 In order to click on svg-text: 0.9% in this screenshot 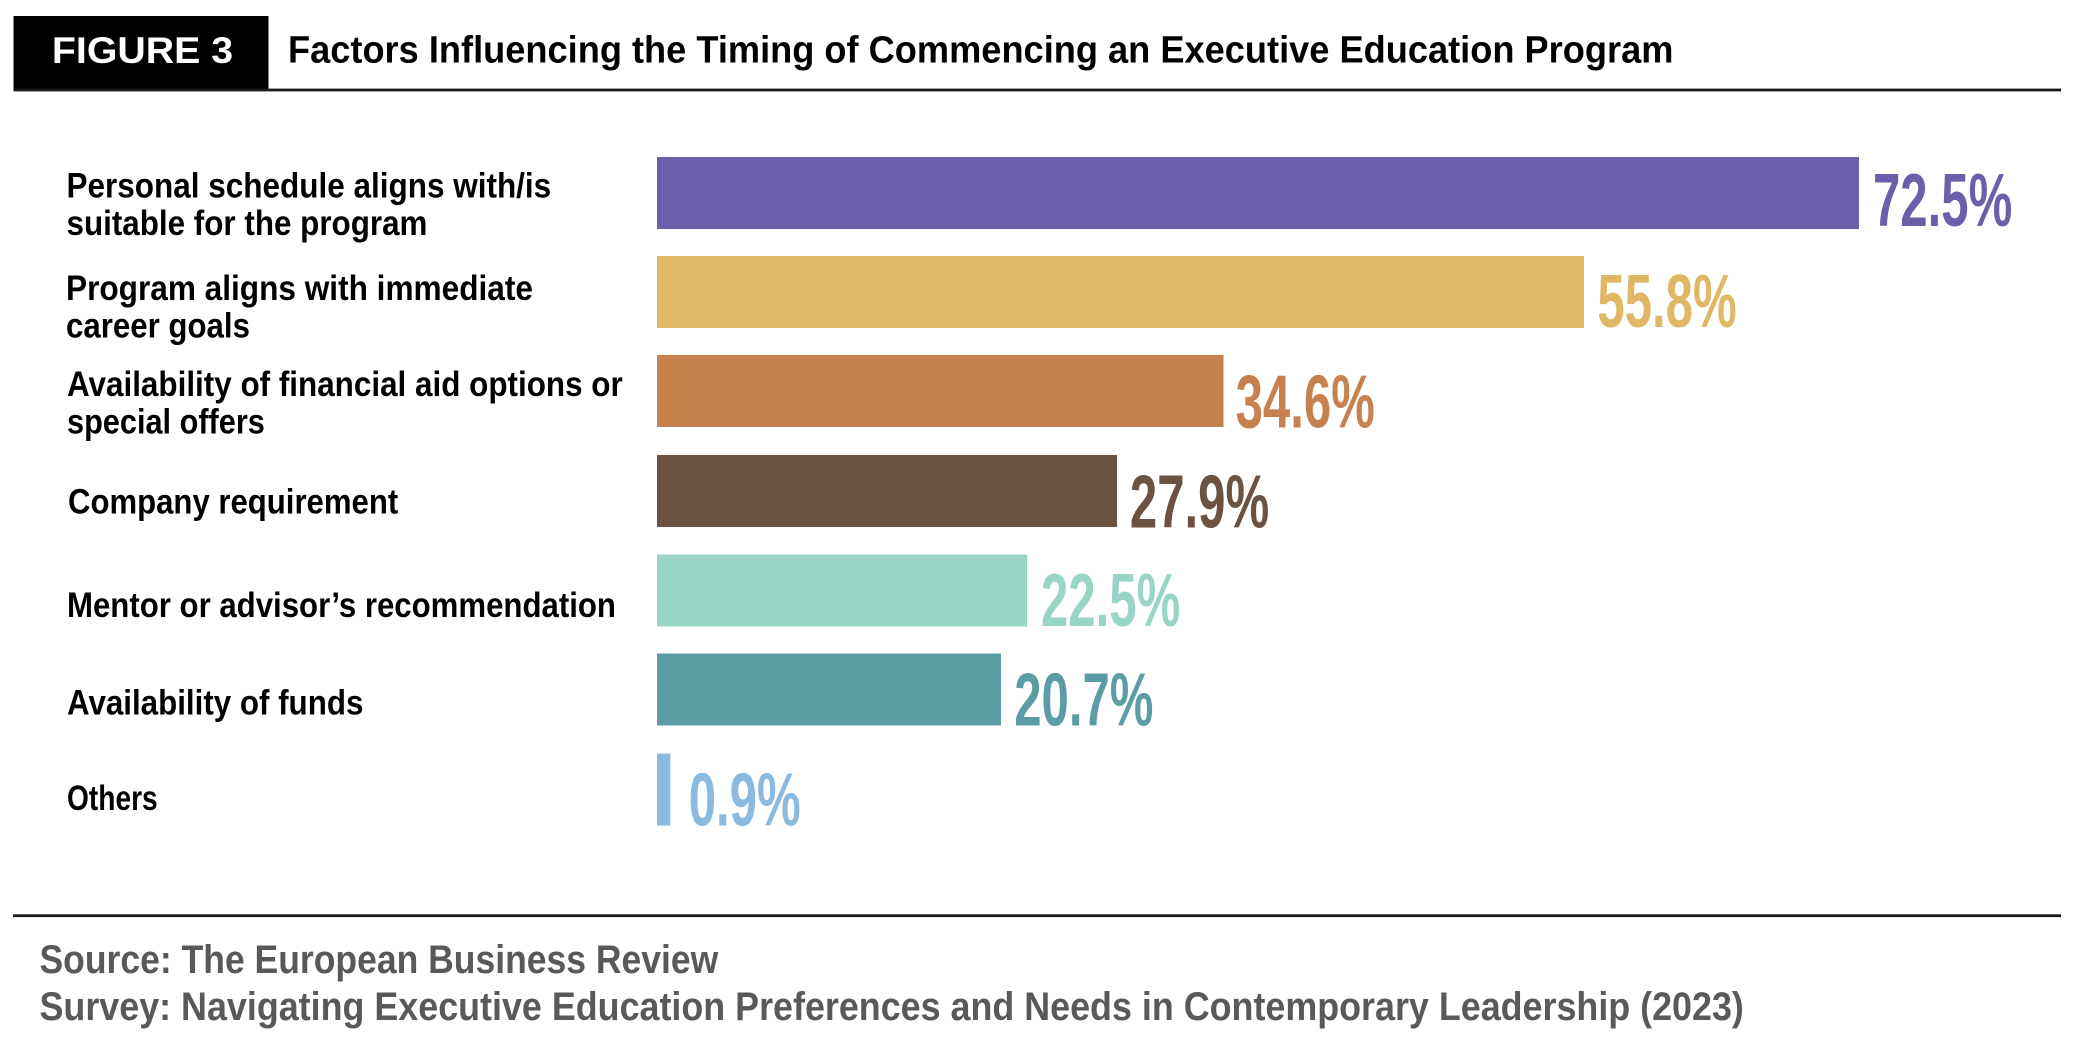, I will do `click(745, 800)`.